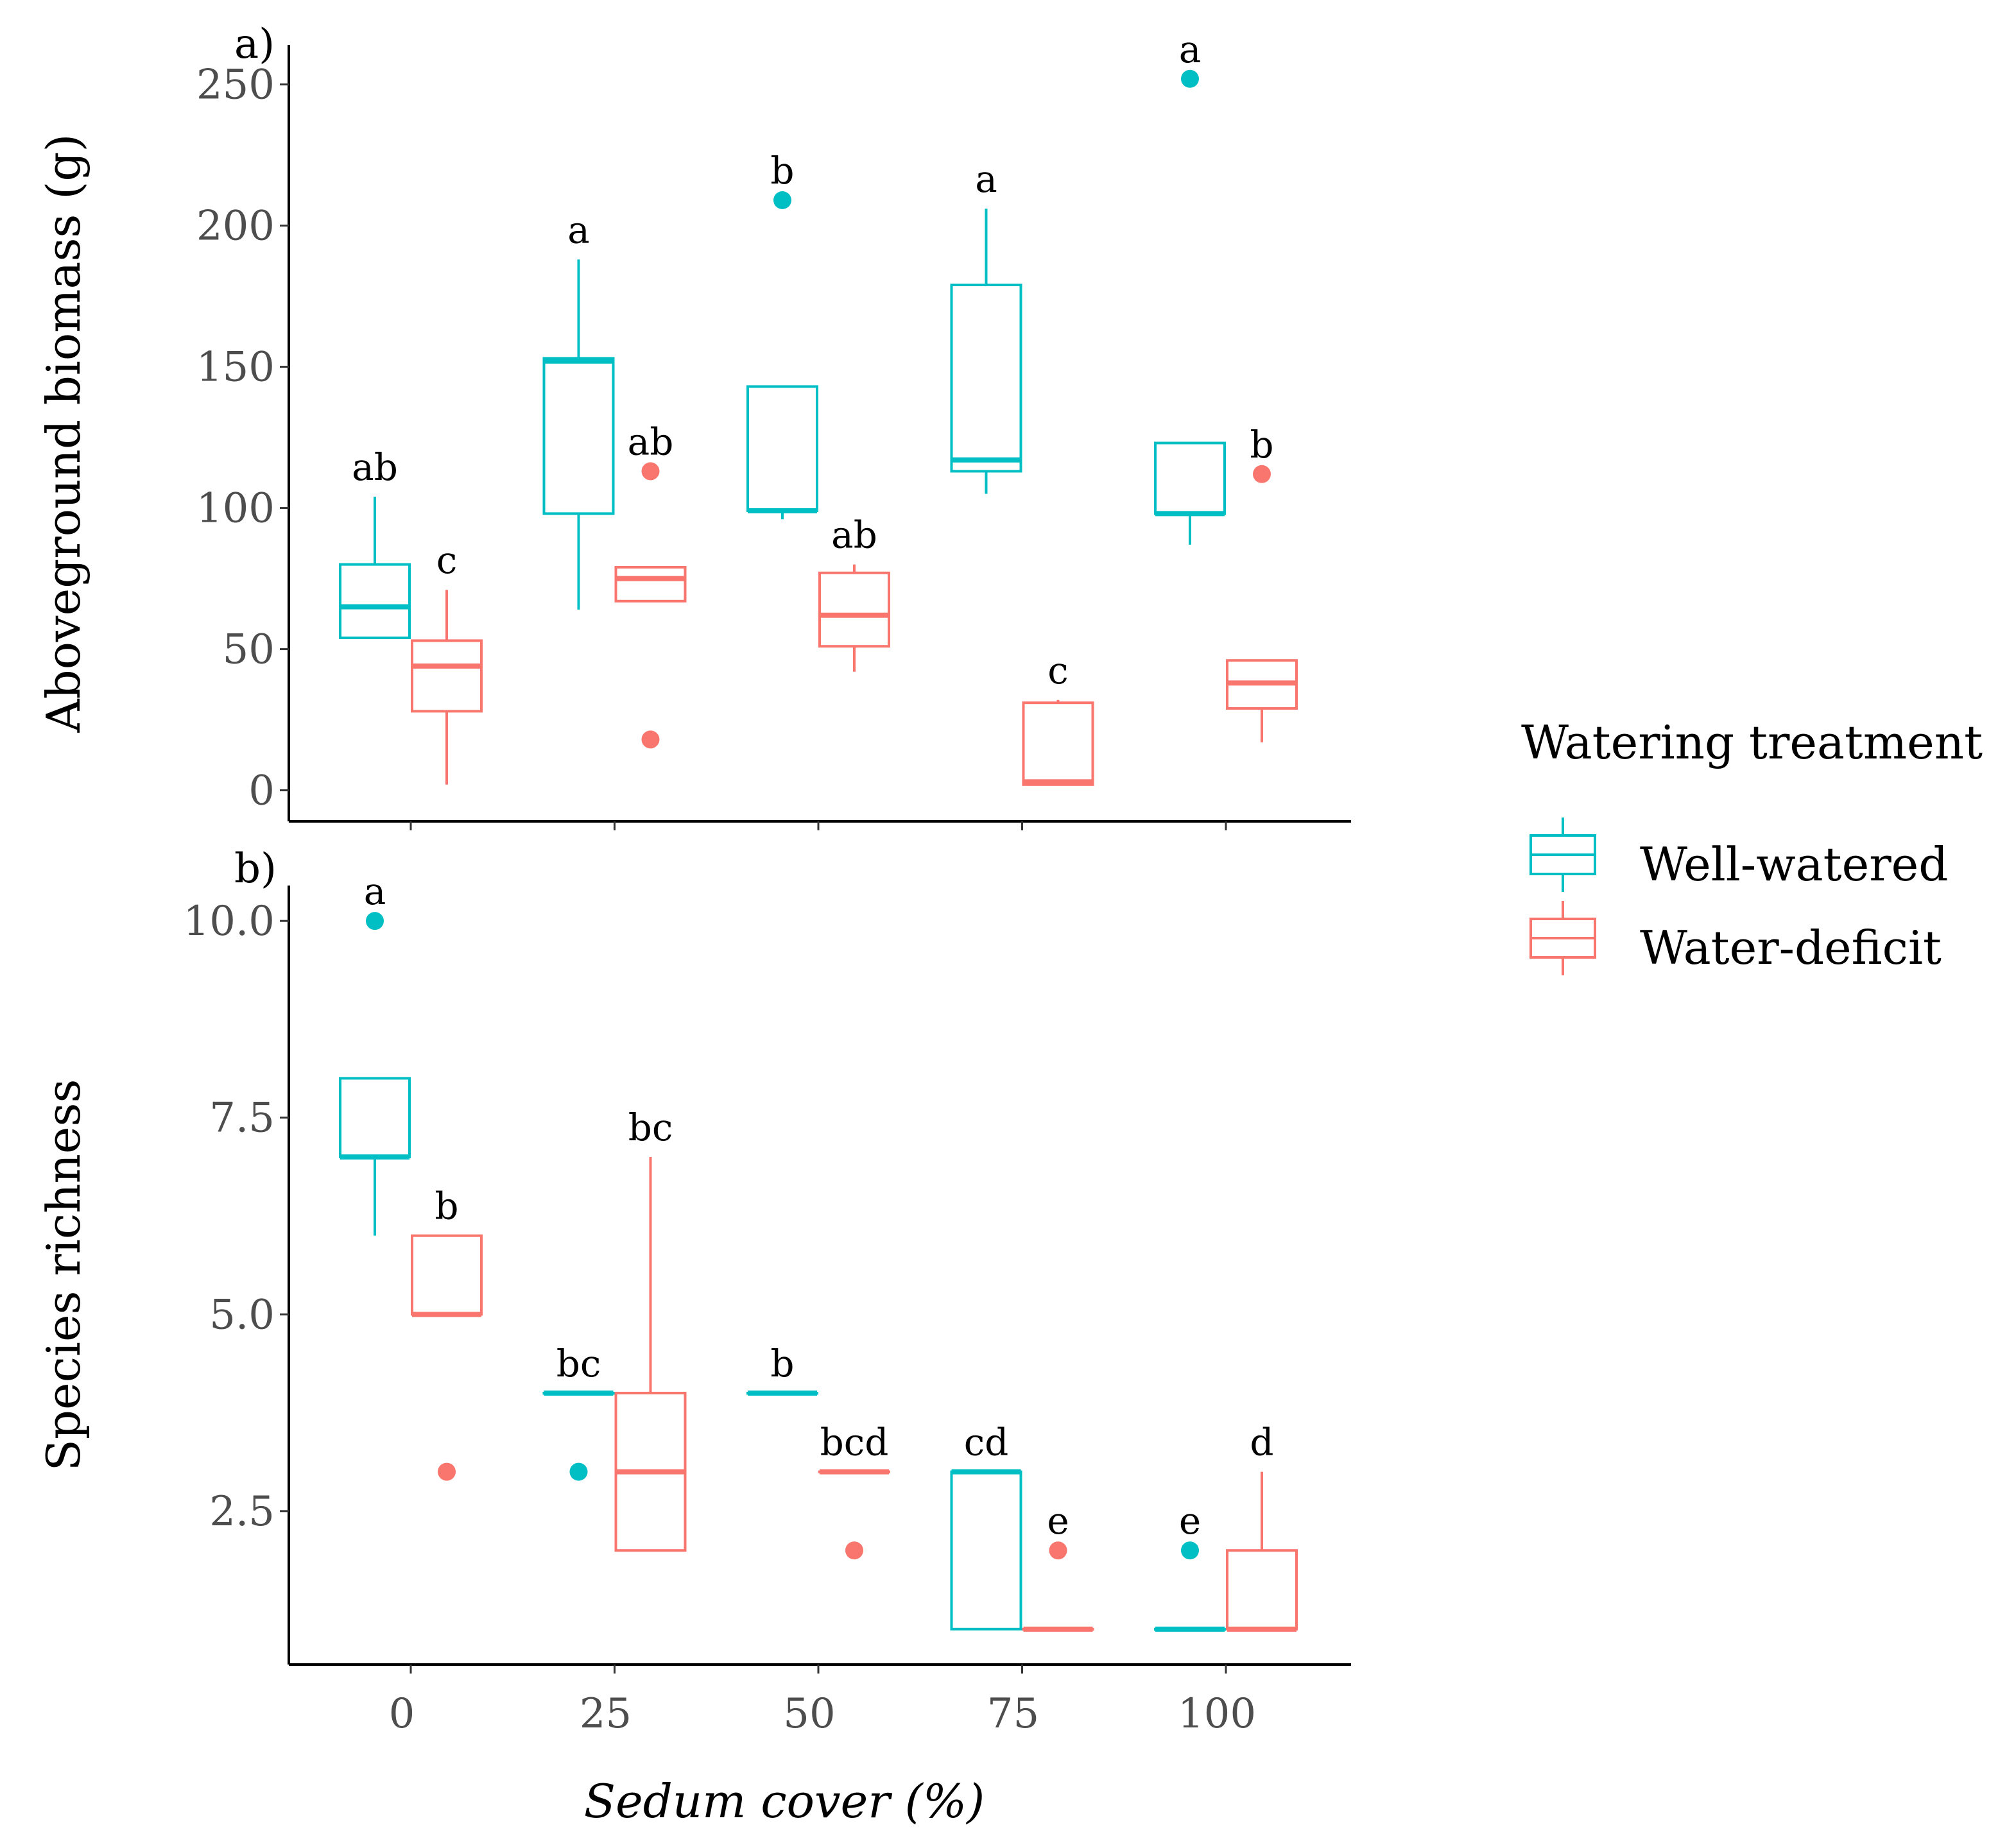 This screenshot has width=2016, height=1841. What do you see at coordinates (235, 367) in the screenshot?
I see `y-tick-label: 150` at bounding box center [235, 367].